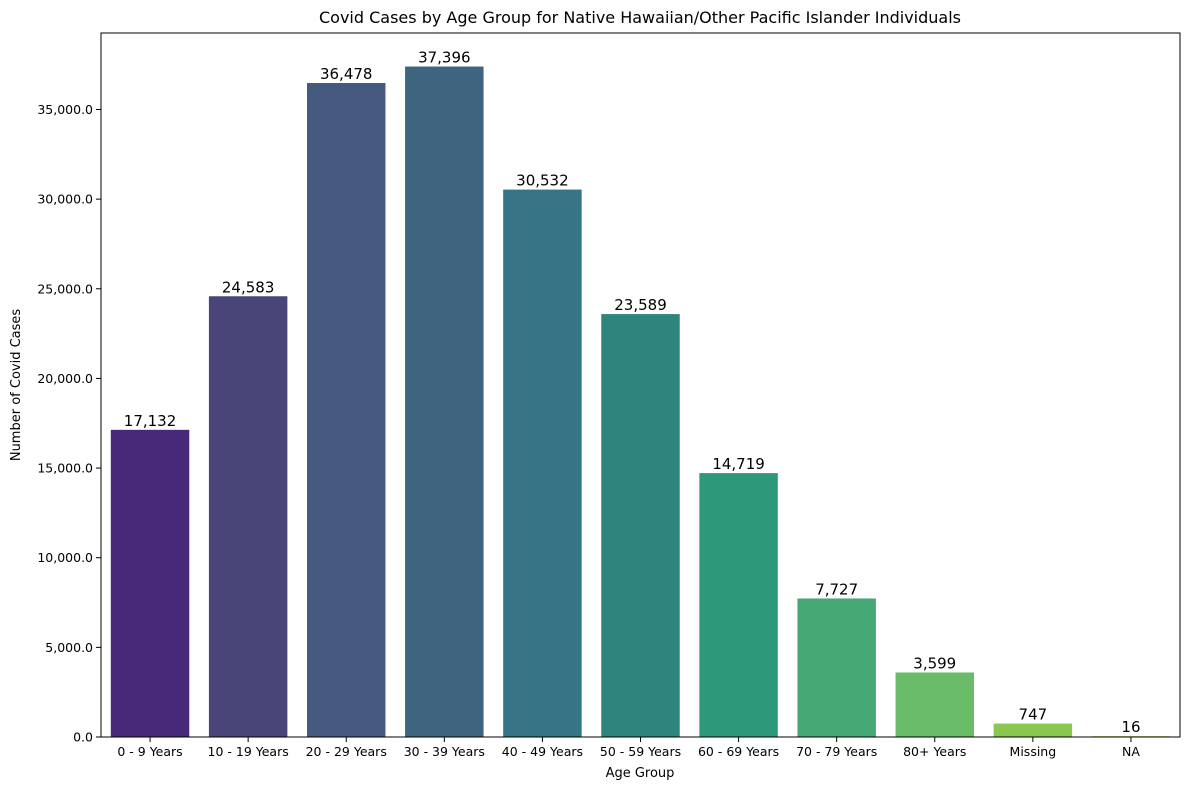 This screenshot has height=790, width=1189. What do you see at coordinates (542, 181) in the screenshot?
I see `data-label: 30,532` at bounding box center [542, 181].